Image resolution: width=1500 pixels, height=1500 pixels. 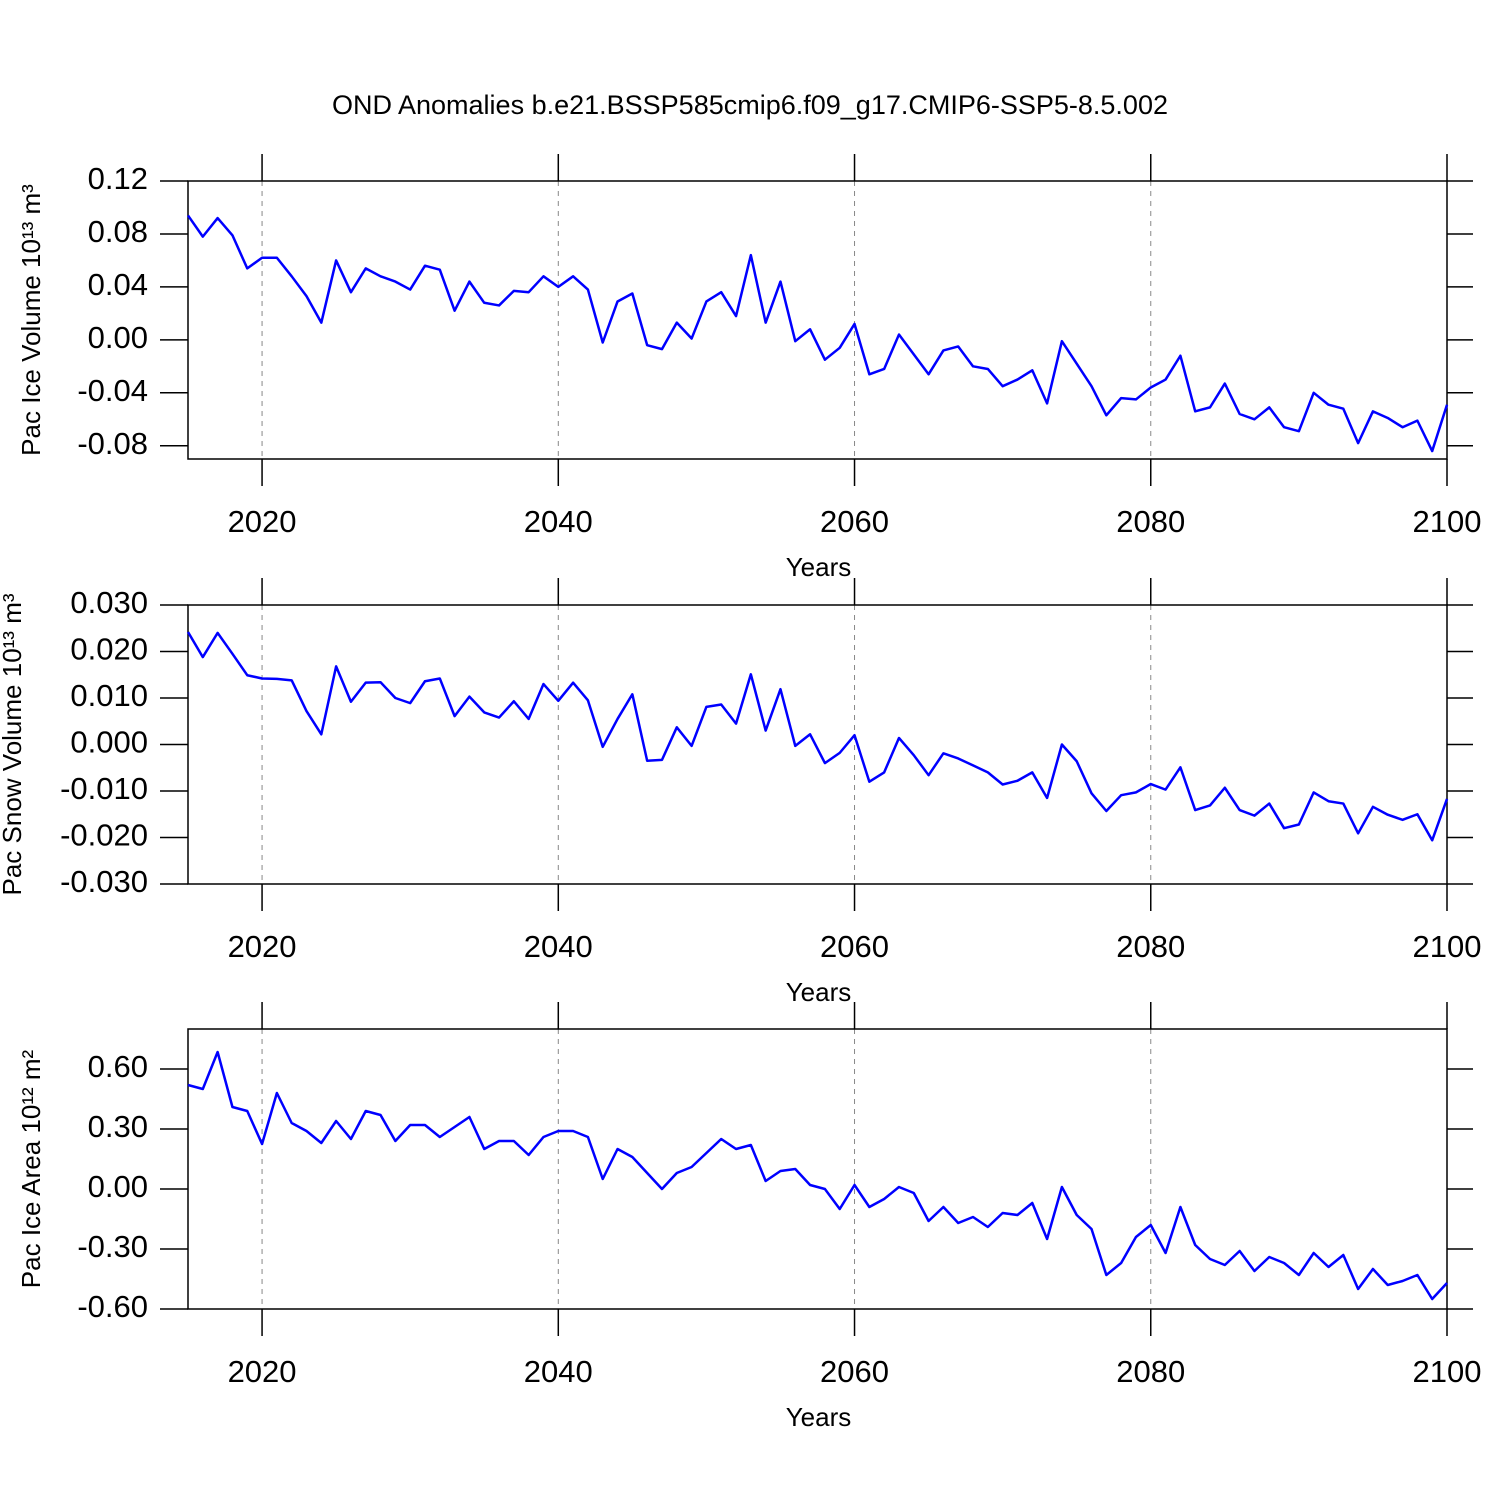 What do you see at coordinates (13, 744) in the screenshot?
I see `y-axis-label: Pac Snow Volume 10¹³ m³` at bounding box center [13, 744].